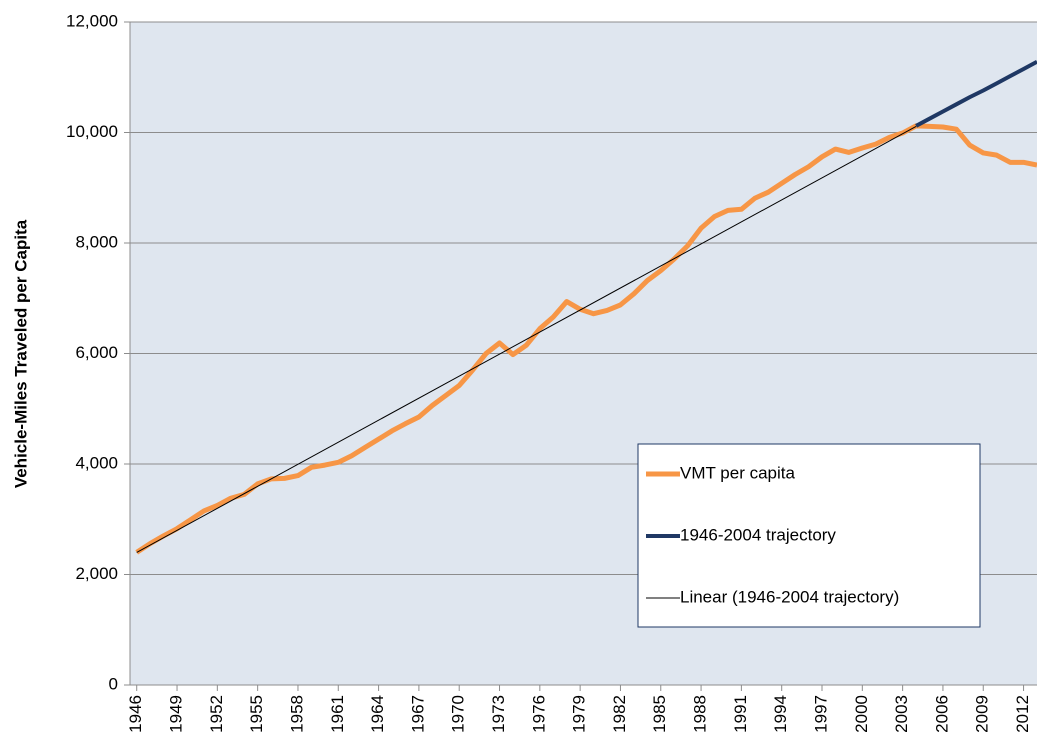 This screenshot has height=750, width=1037. I want to click on y-tick-label: 6,000, so click(96, 352).